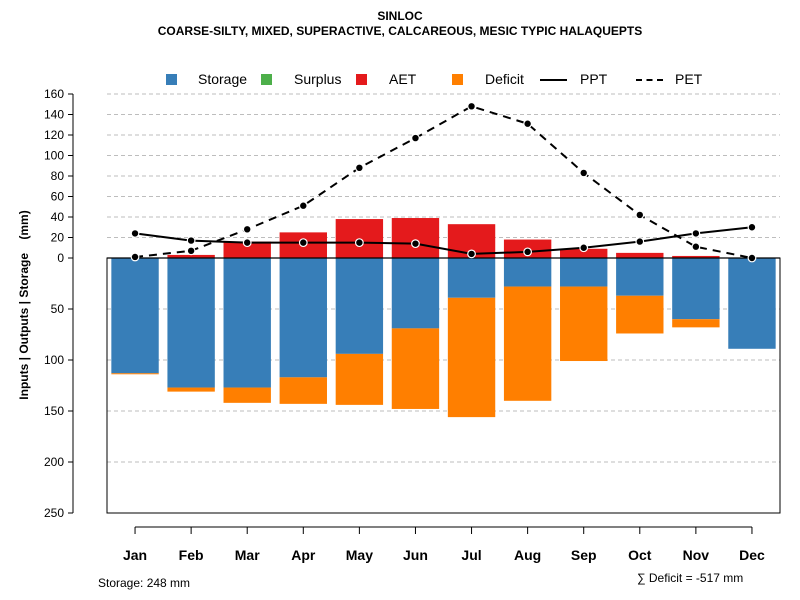  I want to click on ppt-point-oct, so click(640, 242).